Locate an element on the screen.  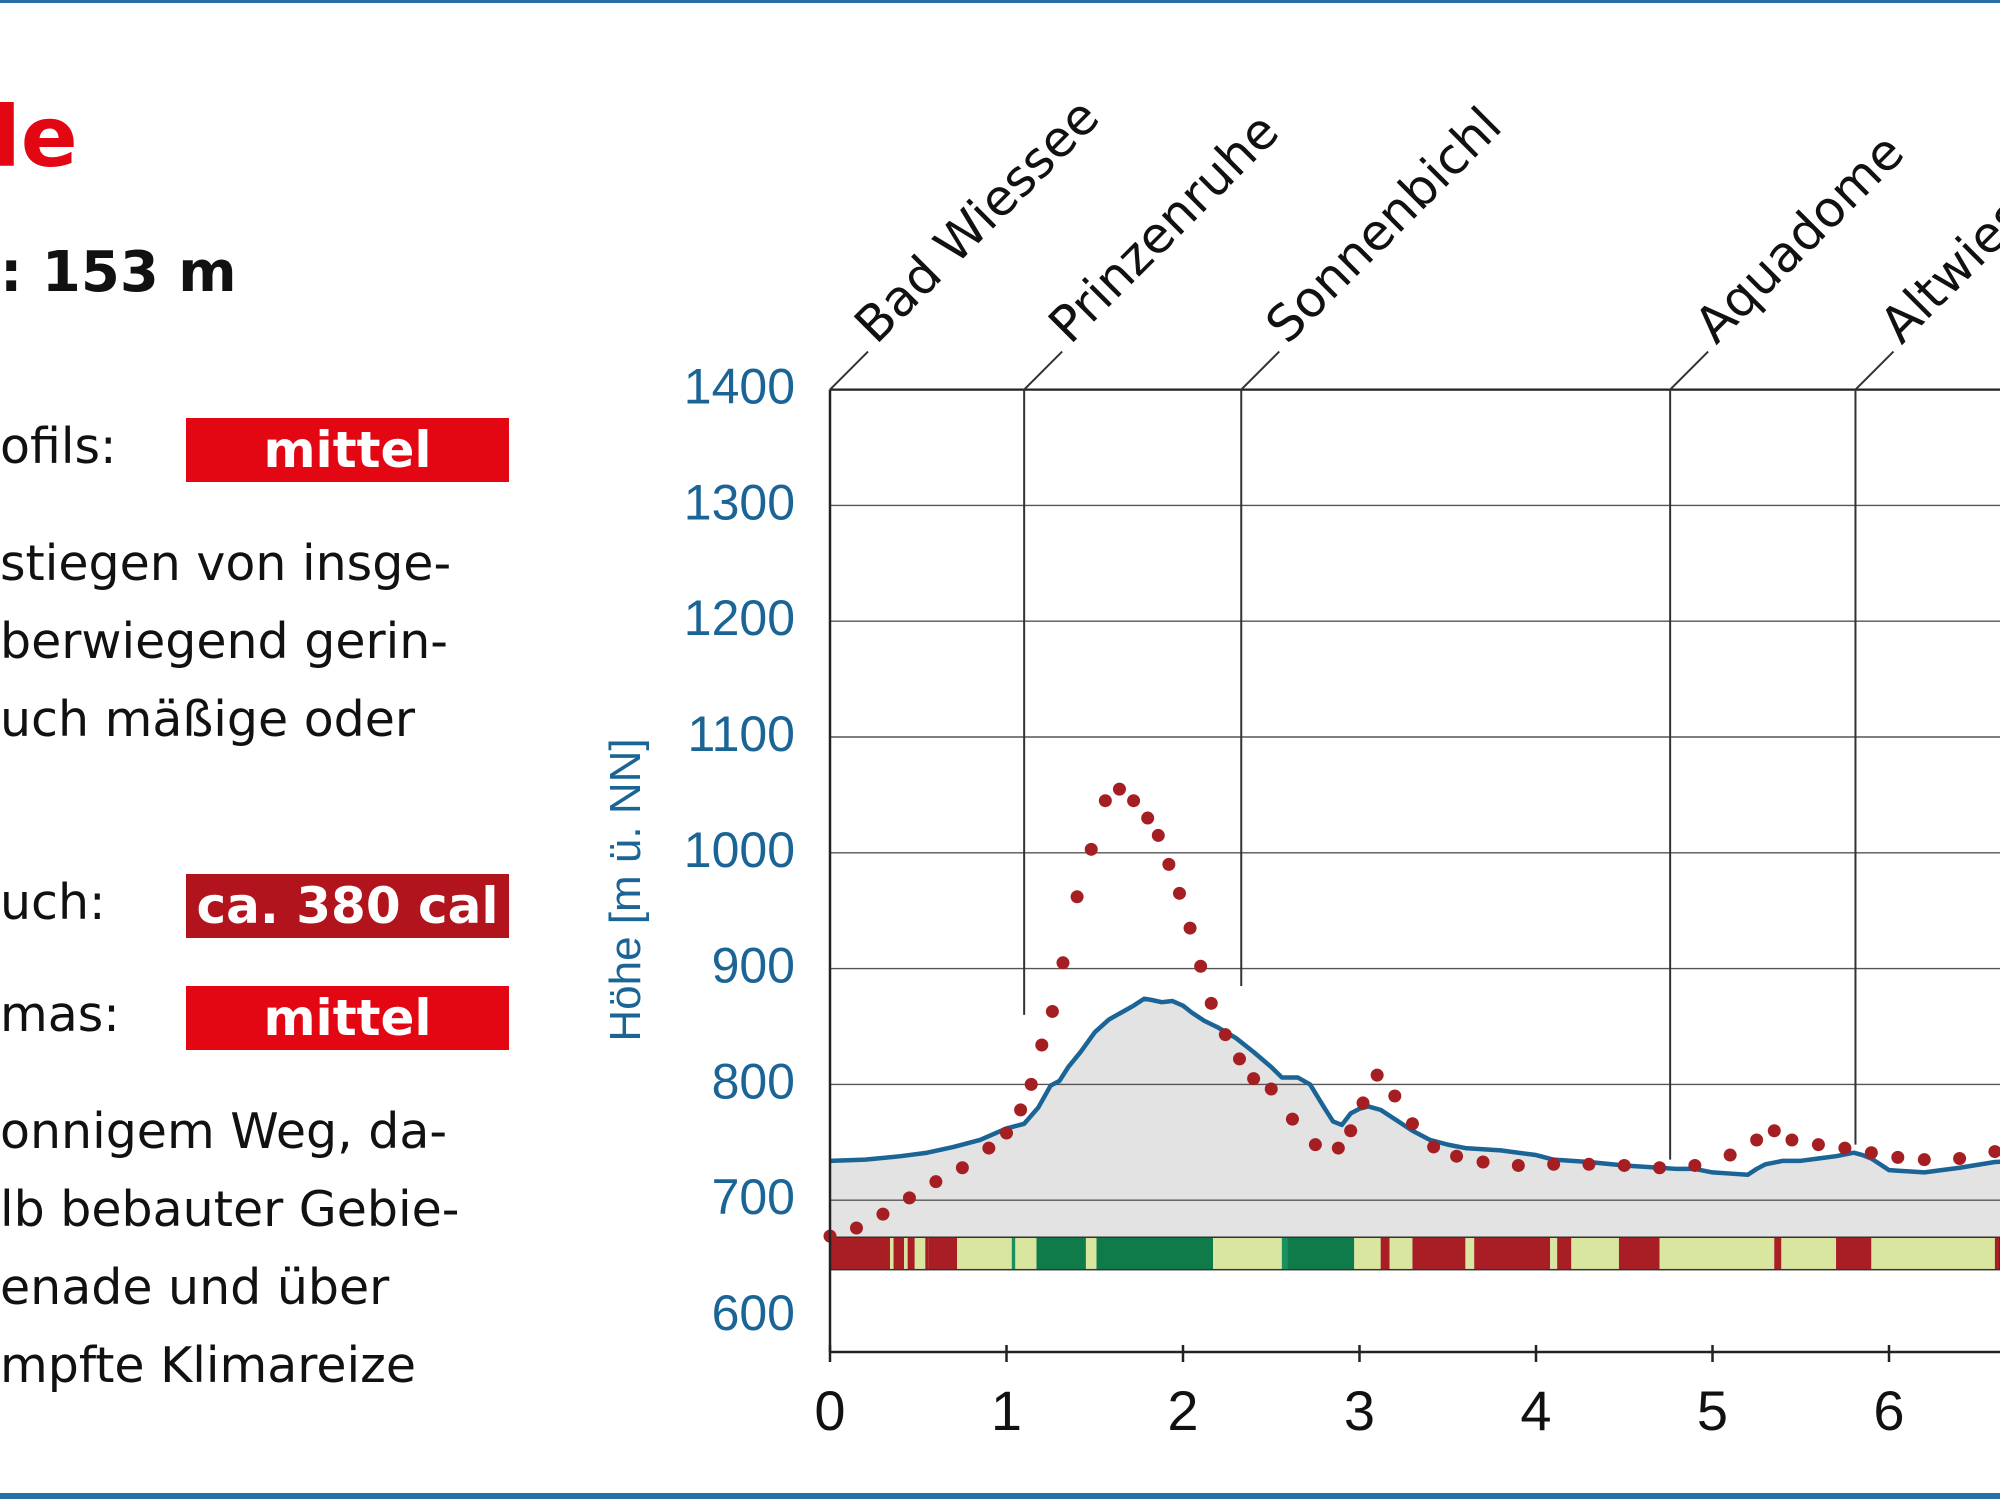
climate-label: mas: is located at coordinates (60, 1014).